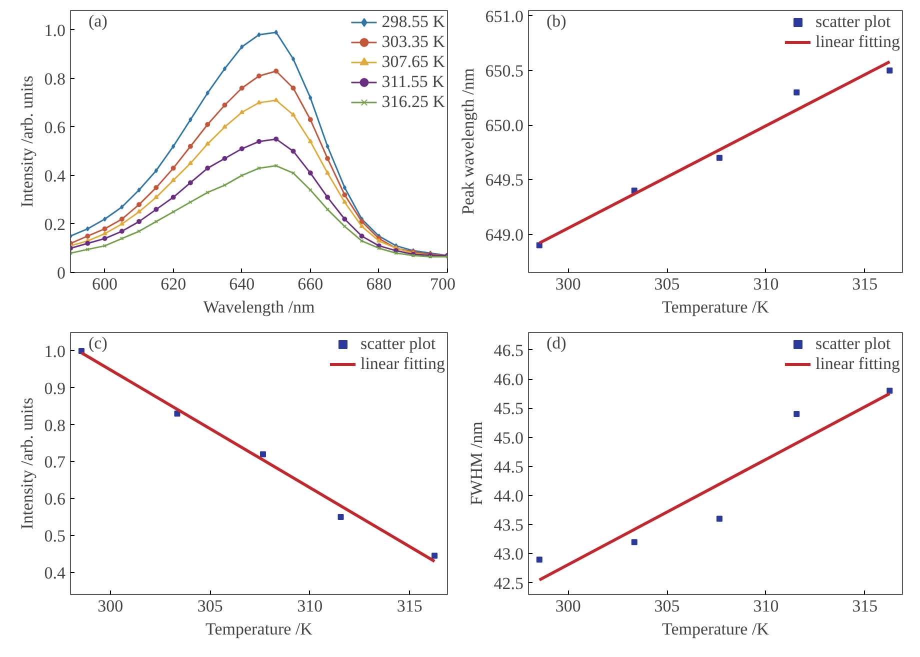  Describe the element at coordinates (413, 22) in the screenshot. I see `legend-label: 298.55 K` at that location.